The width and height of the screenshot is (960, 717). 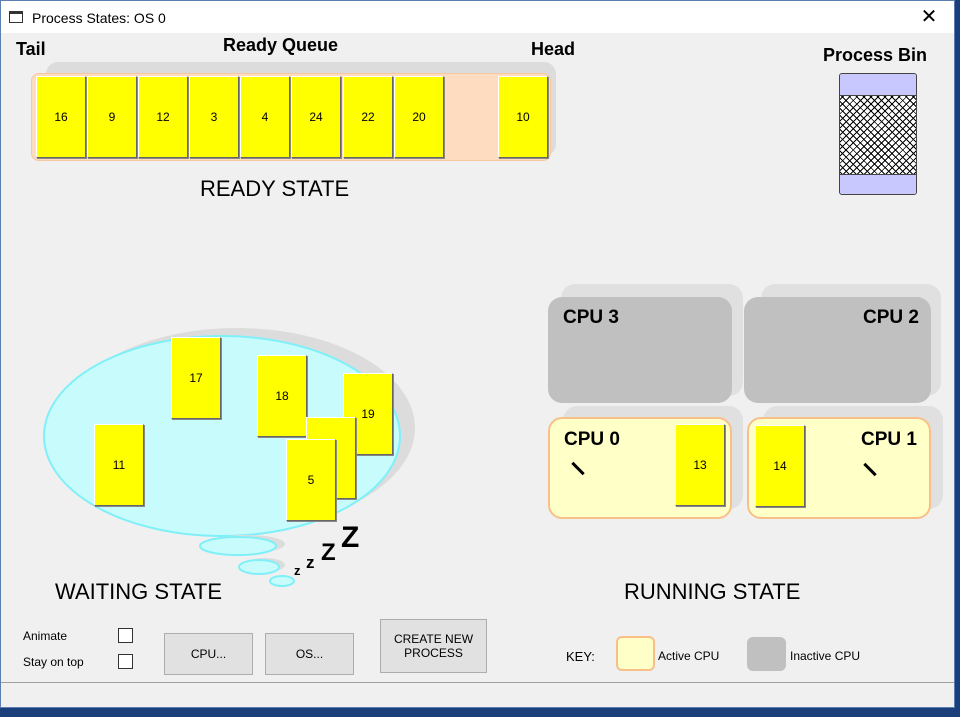 What do you see at coordinates (523, 117) in the screenshot?
I see `head-process-card: 10` at bounding box center [523, 117].